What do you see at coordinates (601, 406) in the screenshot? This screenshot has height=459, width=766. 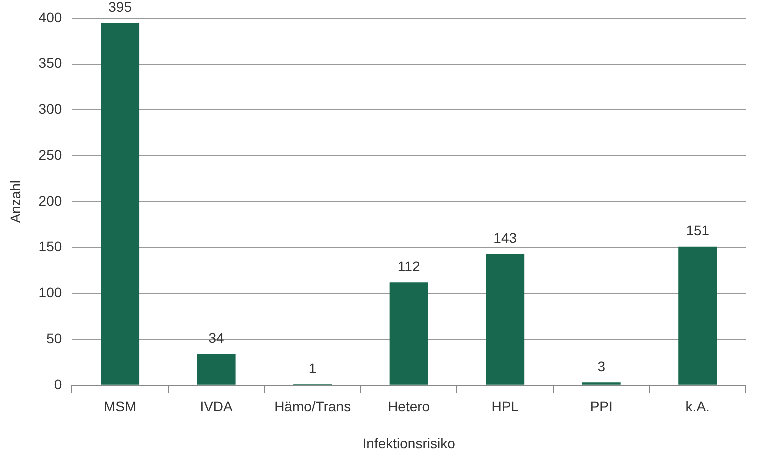 I see `x-tick-label: PPI` at bounding box center [601, 406].